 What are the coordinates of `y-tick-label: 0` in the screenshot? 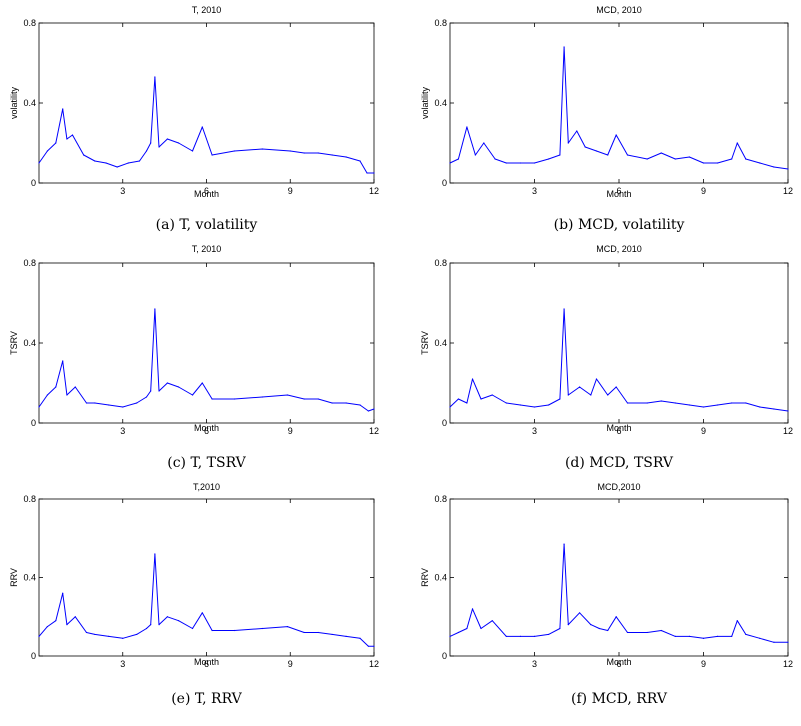 It's located at (33, 423).